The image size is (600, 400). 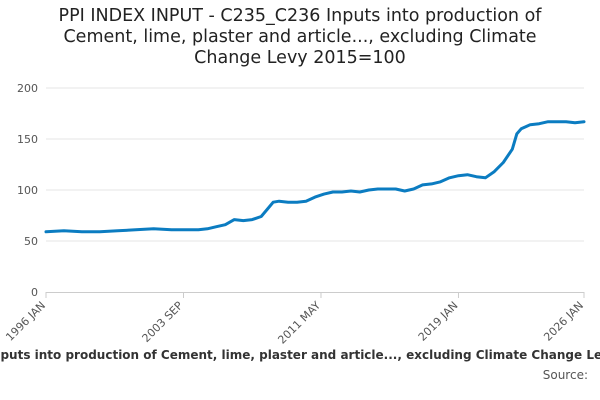 I want to click on x-tick-label: 2003 SEP, so click(x=163, y=322).